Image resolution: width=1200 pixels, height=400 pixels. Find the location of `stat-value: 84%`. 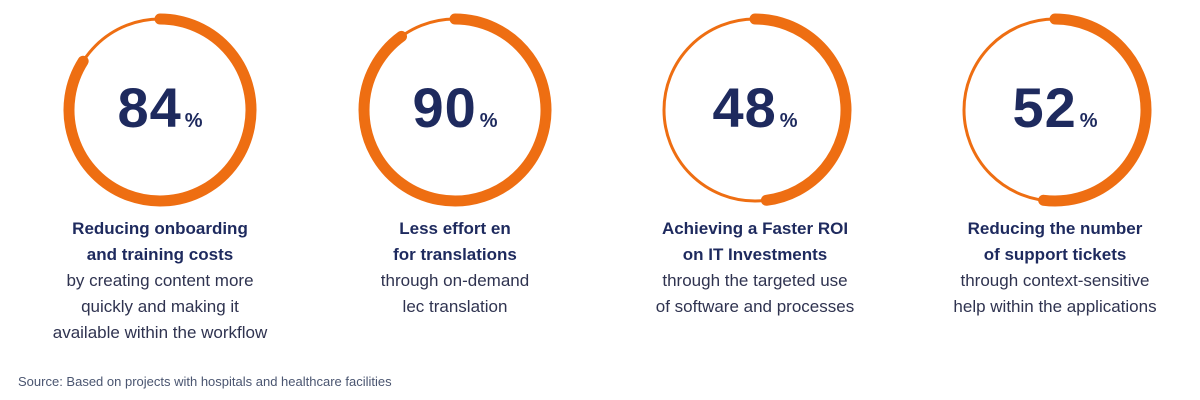

stat-value: 84% is located at coordinates (160, 107).